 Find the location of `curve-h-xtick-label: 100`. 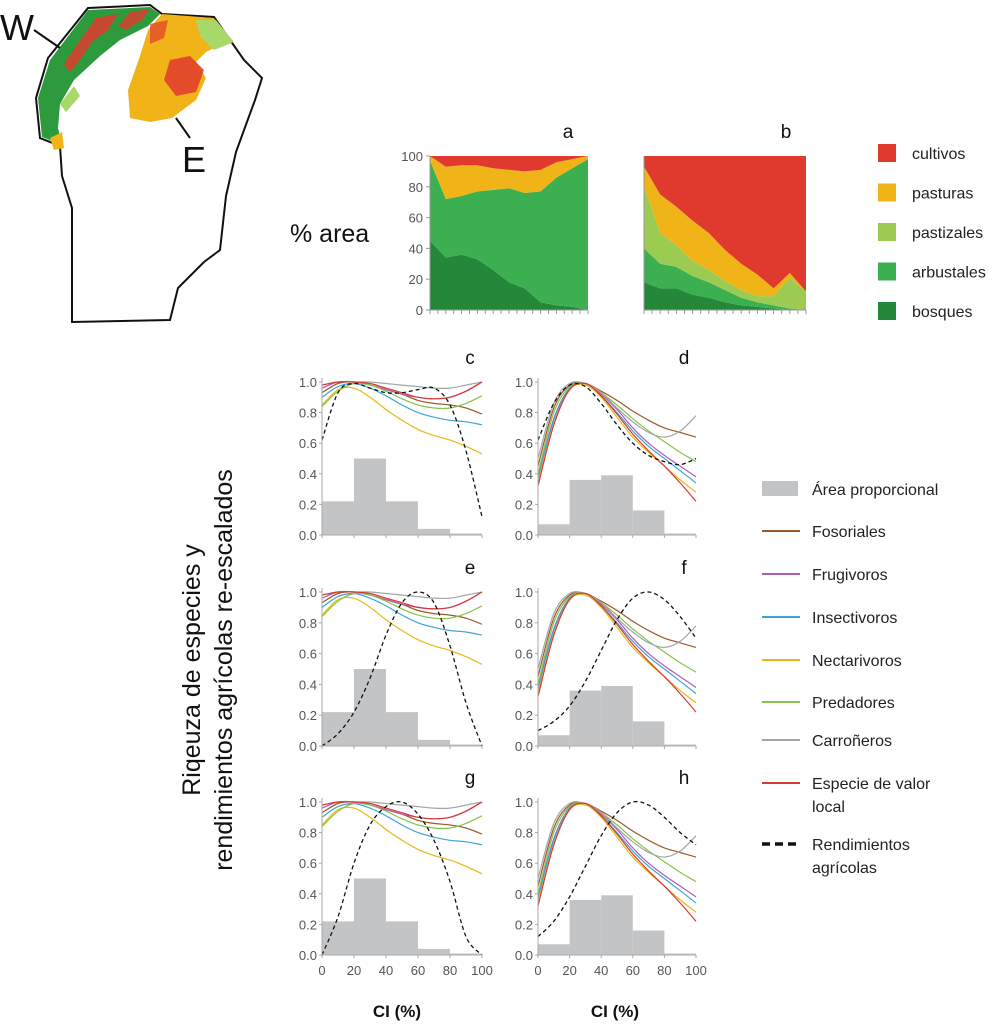

curve-h-xtick-label: 100 is located at coordinates (696, 970).